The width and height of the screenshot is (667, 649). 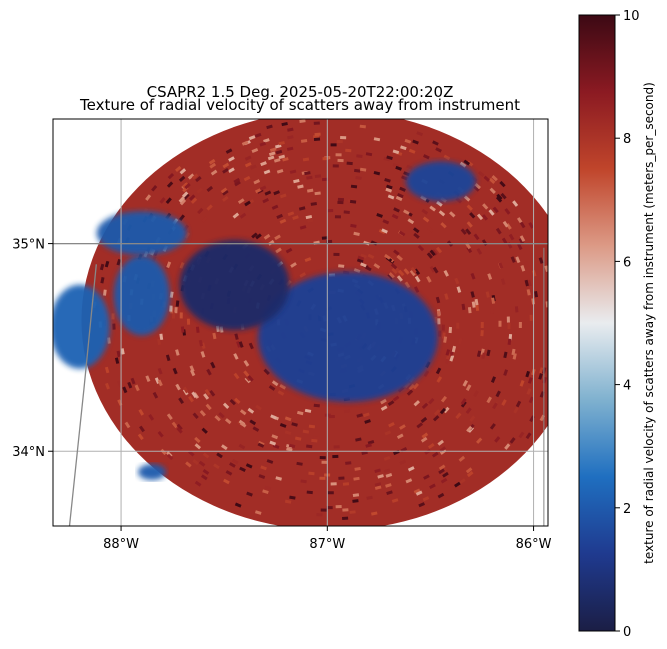 What do you see at coordinates (627, 632) in the screenshot?
I see `colorbar-tick-label: 0` at bounding box center [627, 632].